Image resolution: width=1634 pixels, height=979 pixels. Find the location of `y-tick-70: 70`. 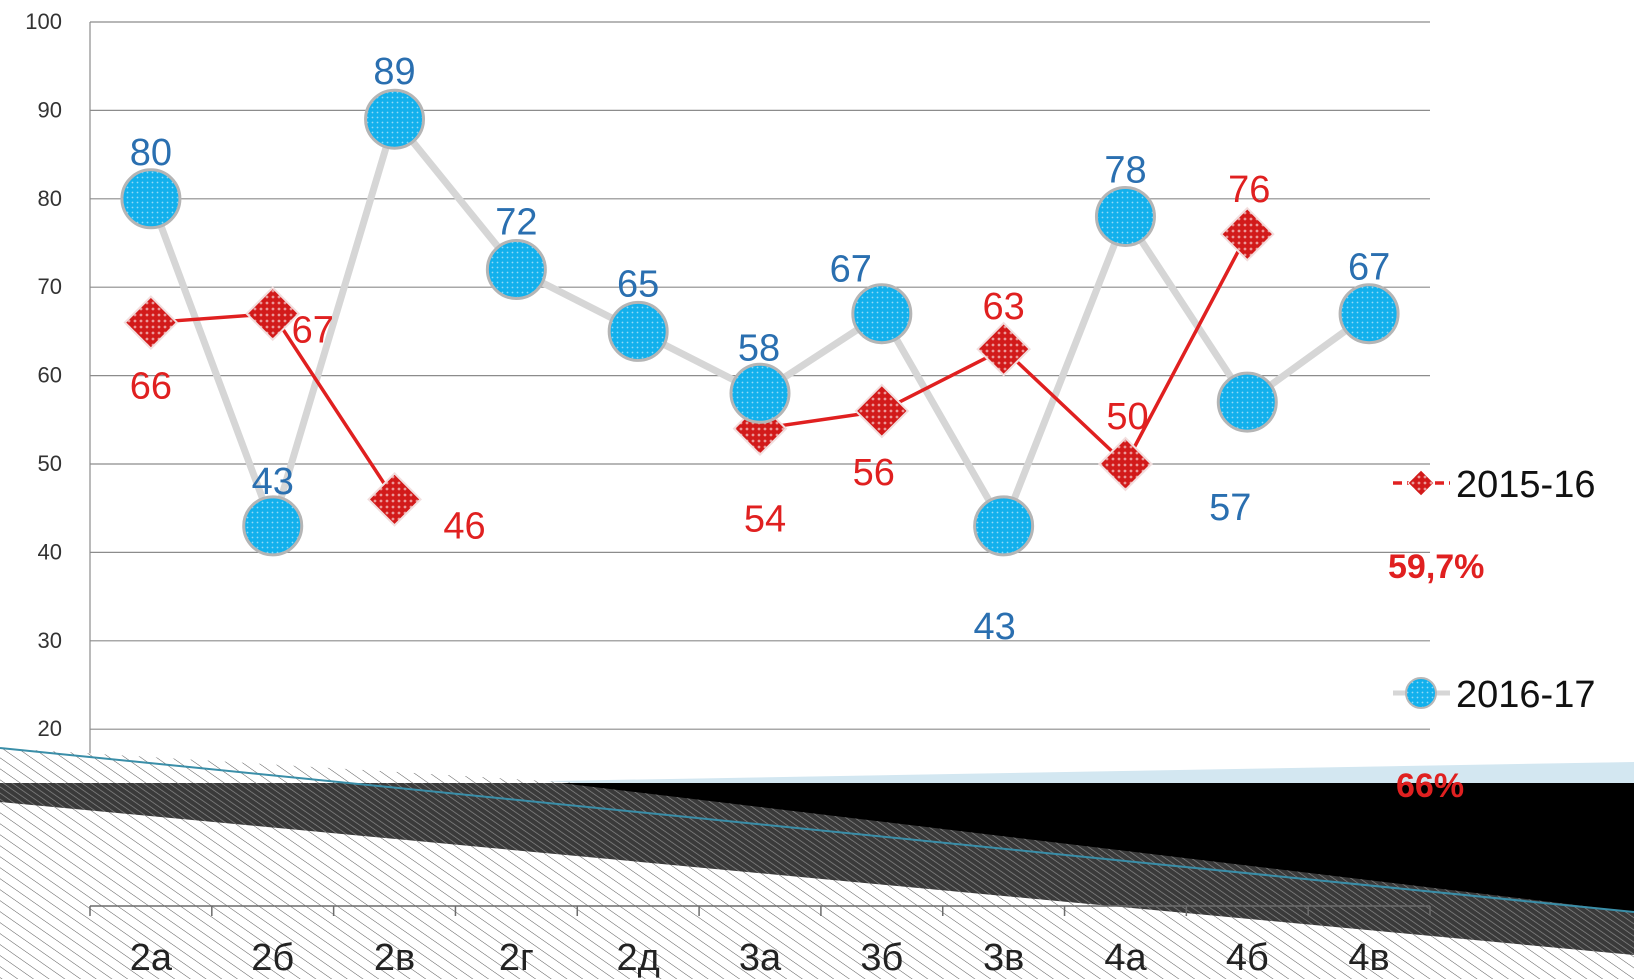

y-tick-70: 70 is located at coordinates (50, 286).